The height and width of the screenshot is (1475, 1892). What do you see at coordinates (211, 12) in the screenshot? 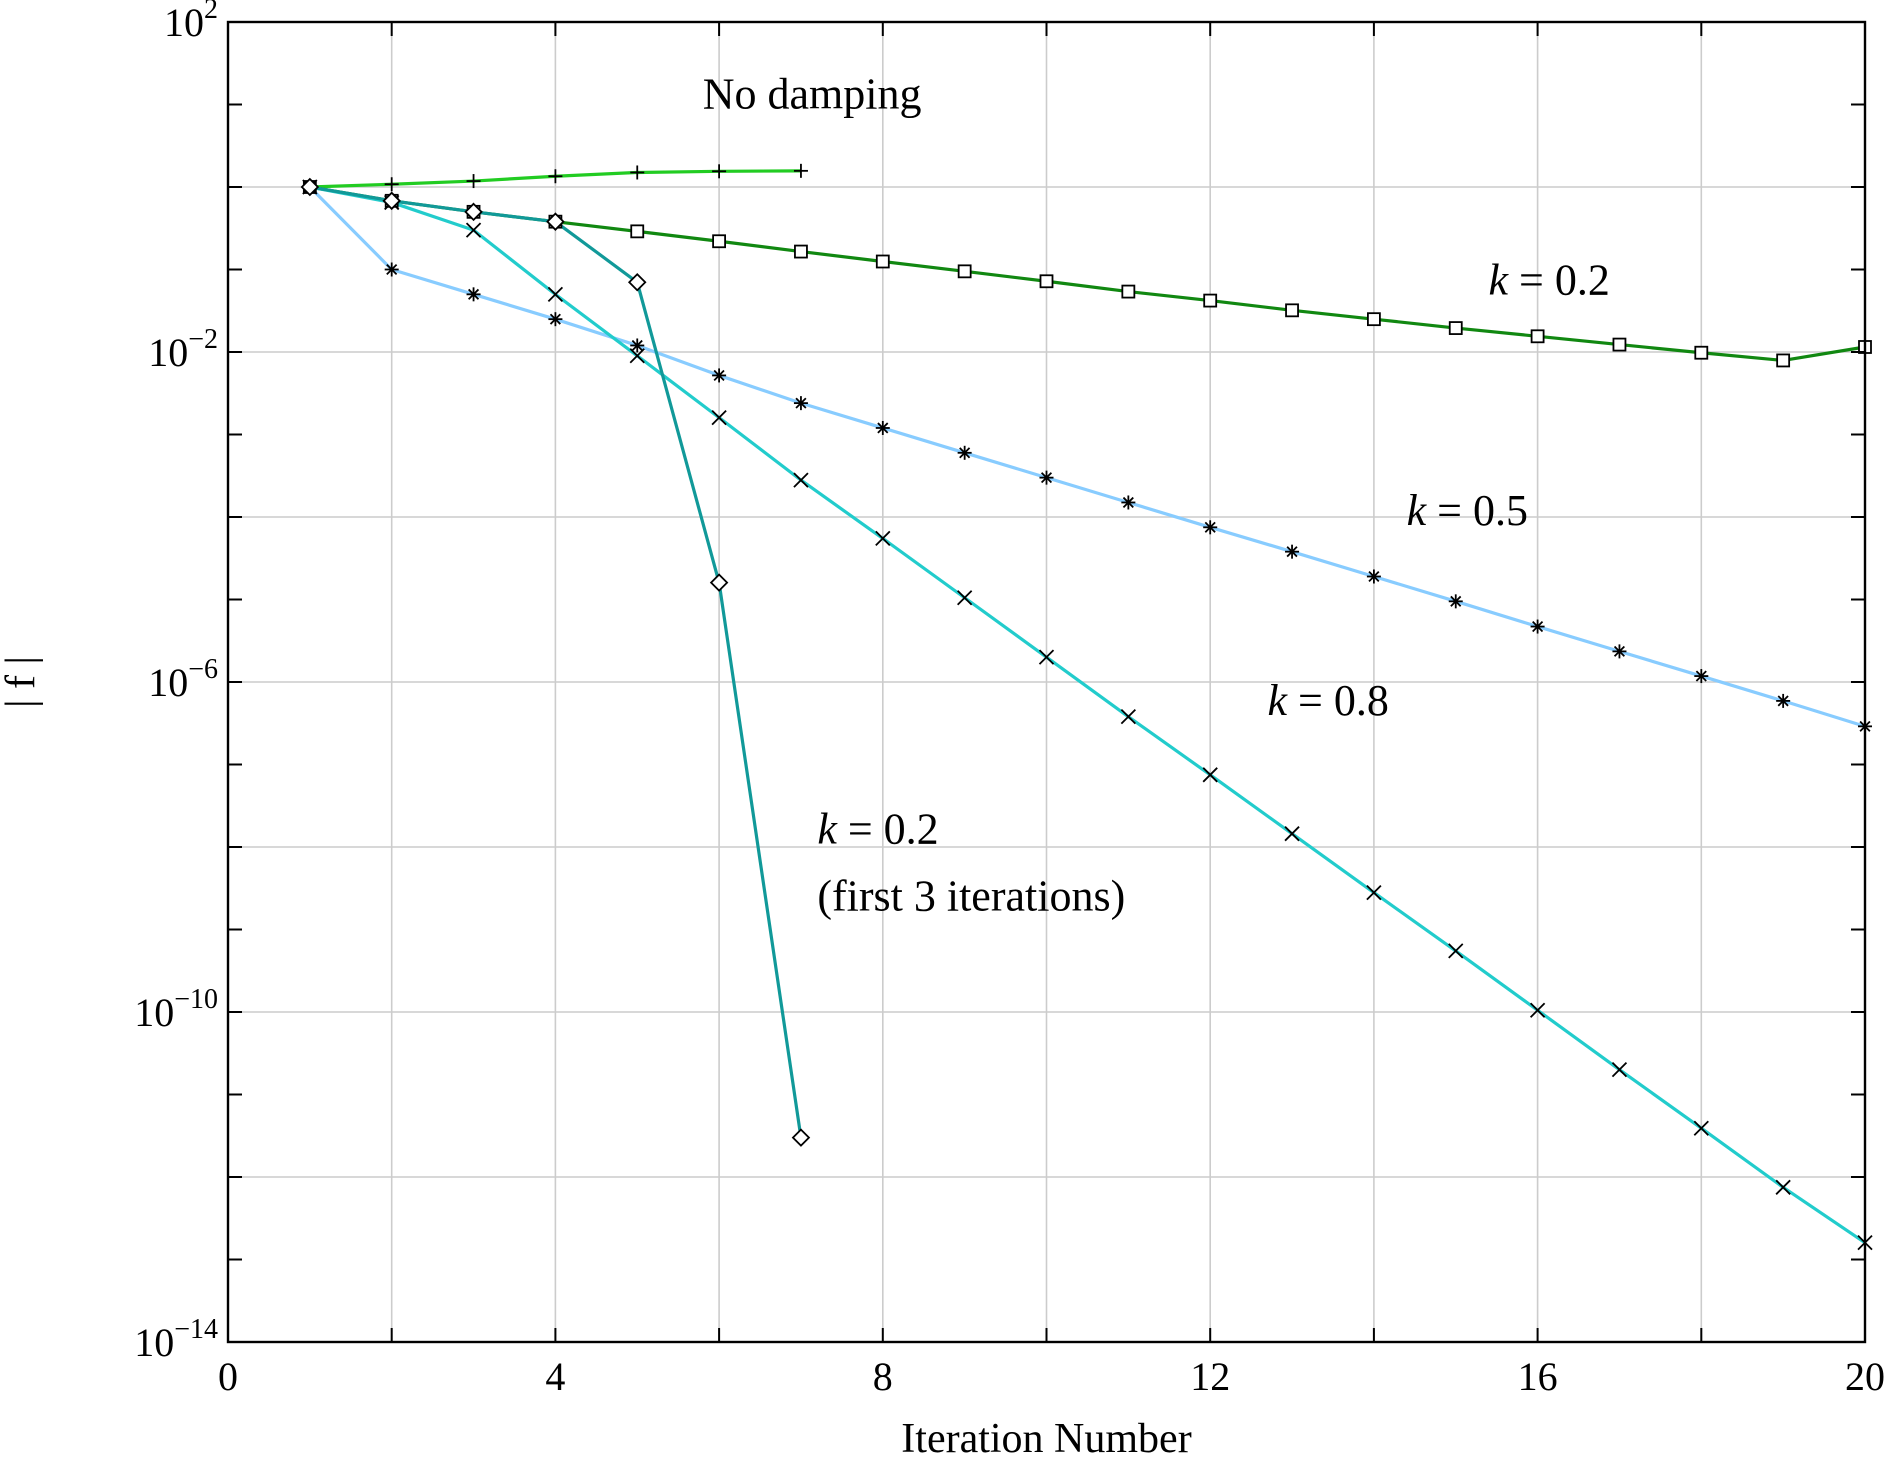
I see `y-tick-exponent: 2` at bounding box center [211, 12].